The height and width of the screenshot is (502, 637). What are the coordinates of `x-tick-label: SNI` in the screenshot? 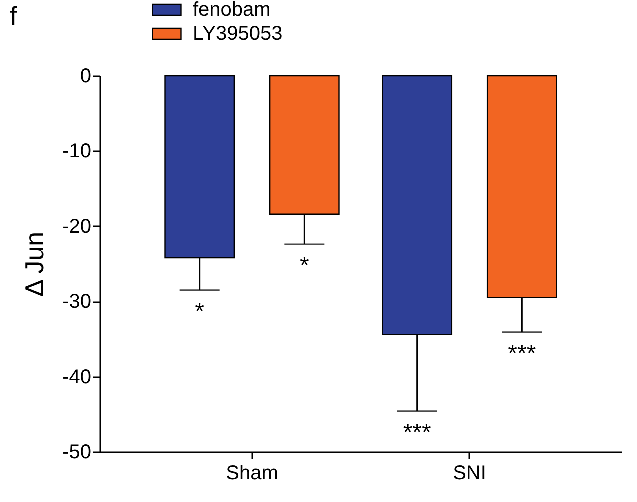 It's located at (469, 473).